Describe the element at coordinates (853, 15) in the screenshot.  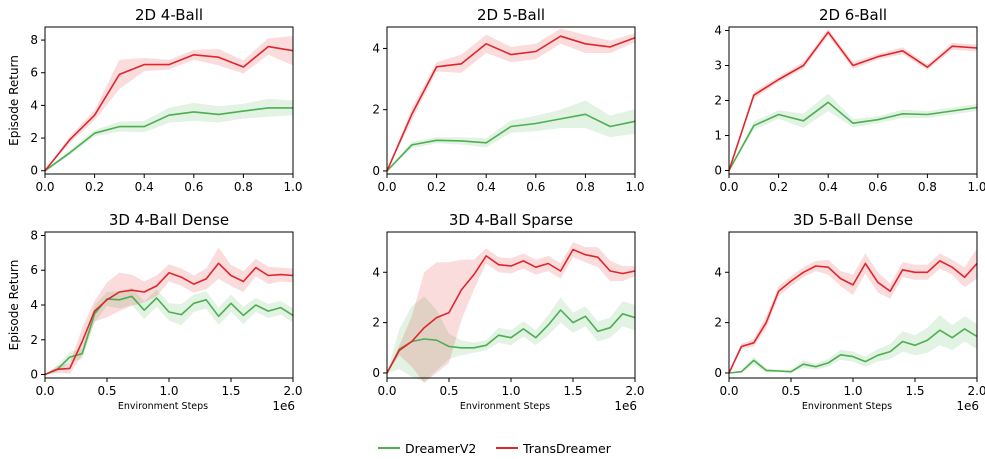
I see `panel-title: 2D 6-Ball` at that location.